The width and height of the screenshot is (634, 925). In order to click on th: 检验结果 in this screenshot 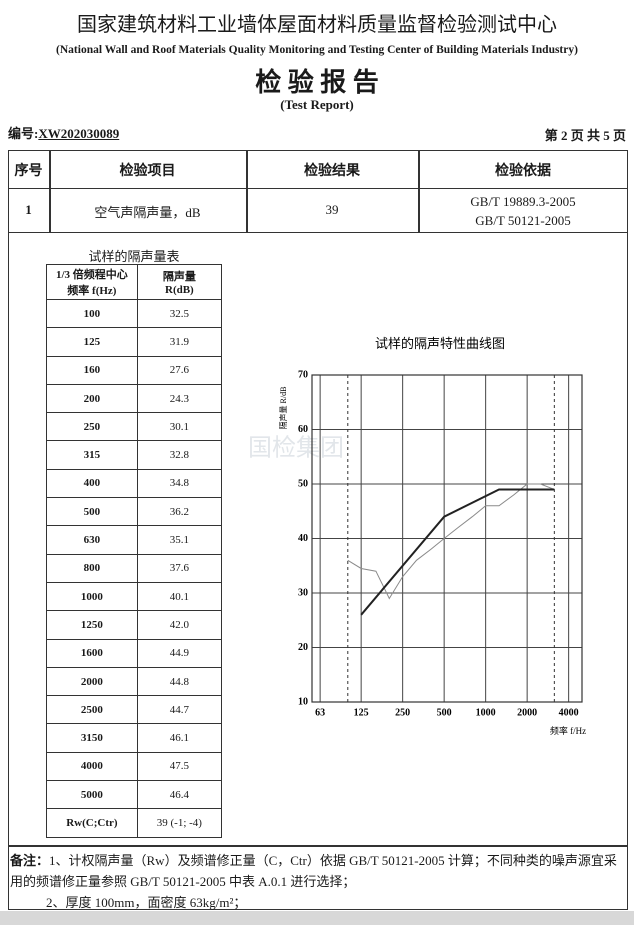, I will do `click(332, 171)`.